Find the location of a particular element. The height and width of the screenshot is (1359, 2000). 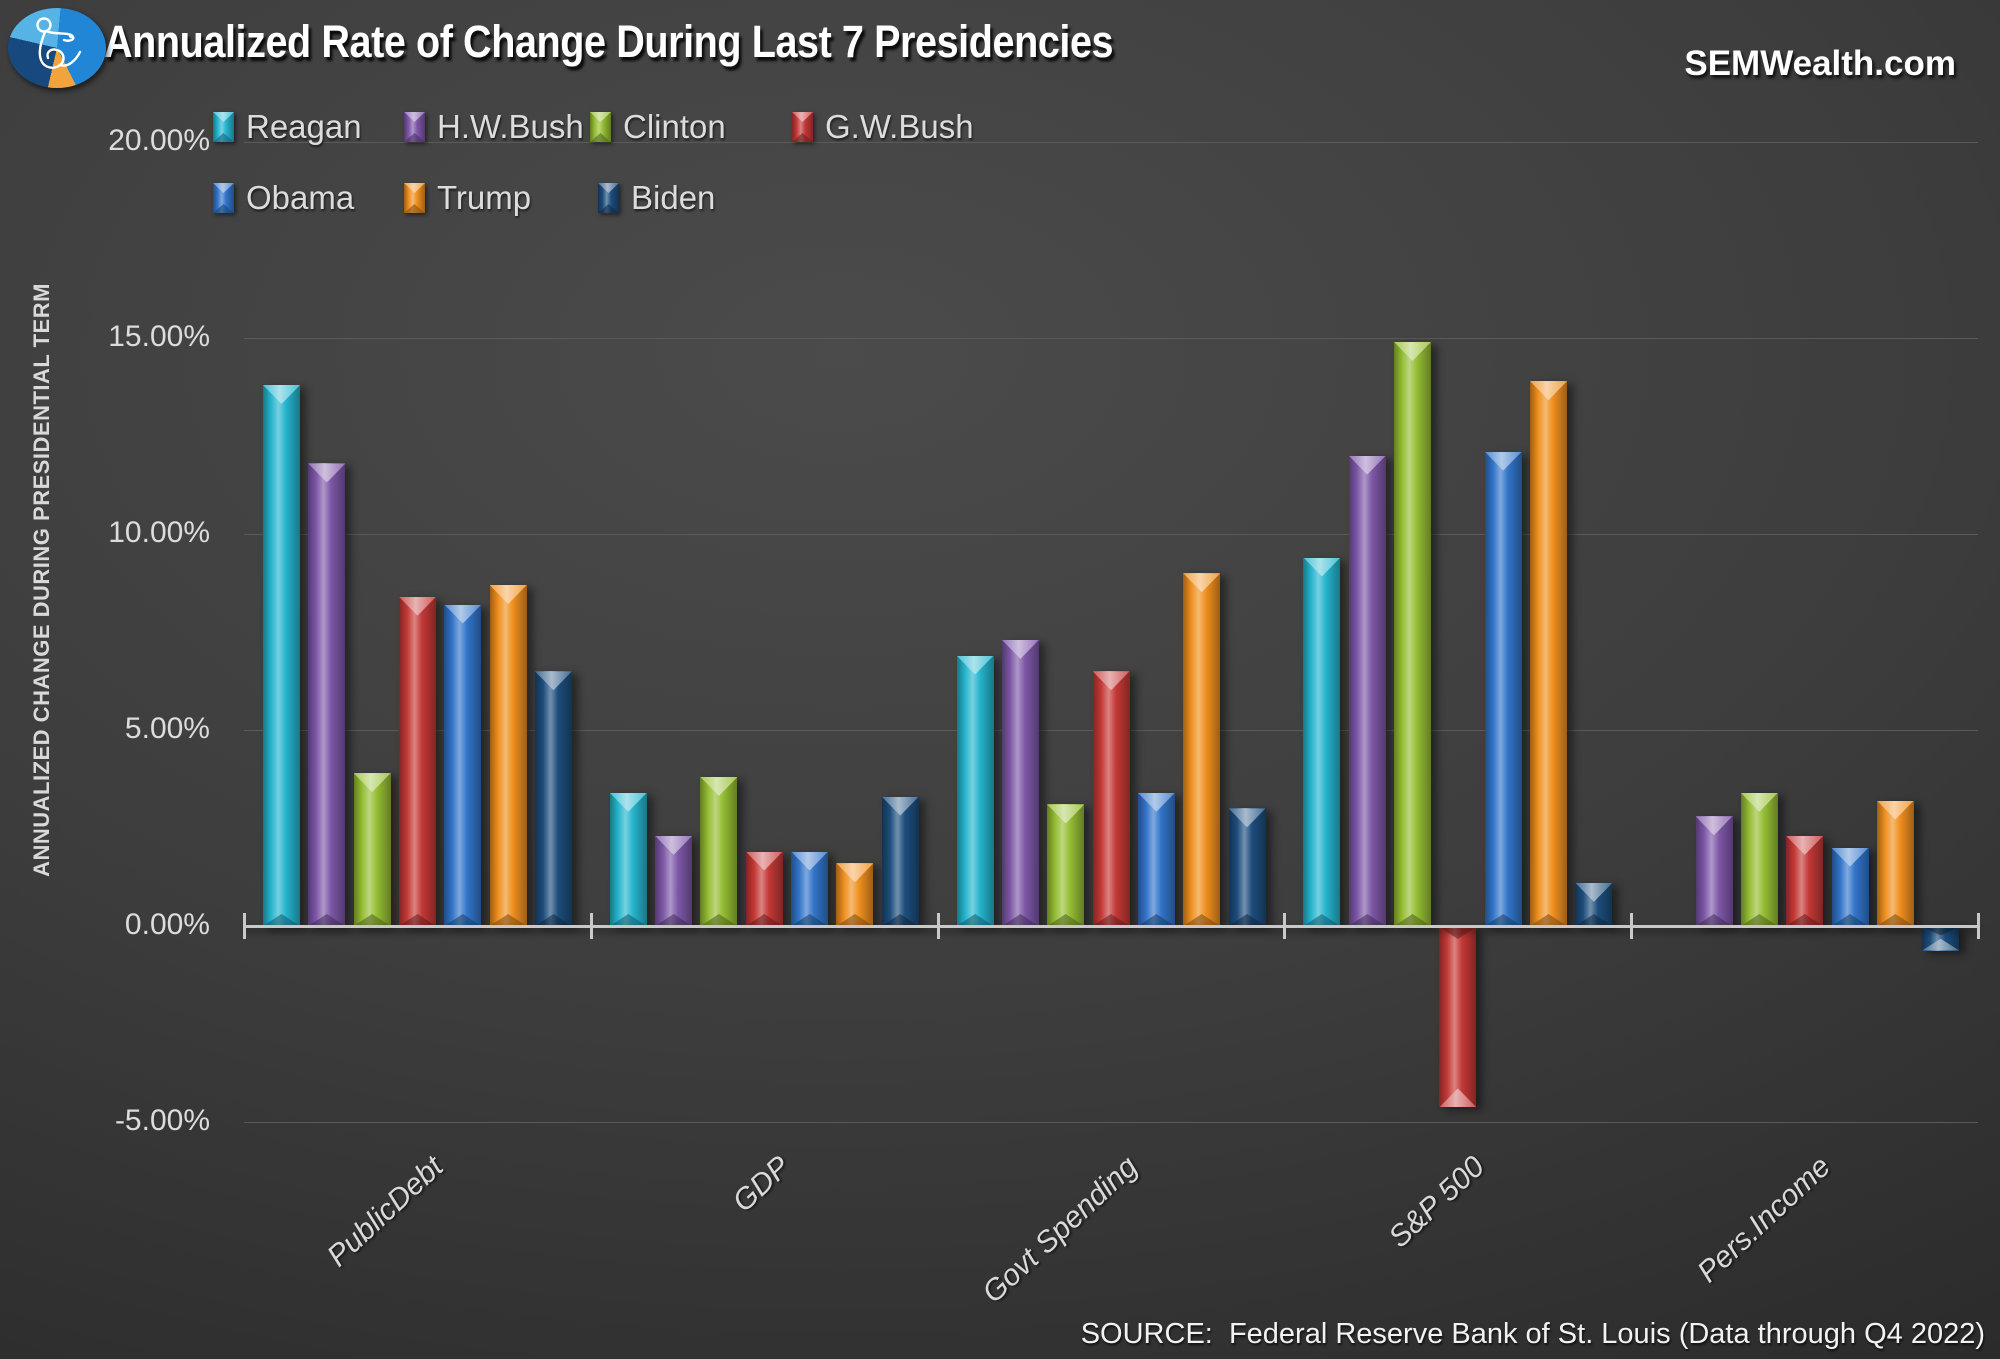

bar-Obama-PersIncome is located at coordinates (1850, 886).